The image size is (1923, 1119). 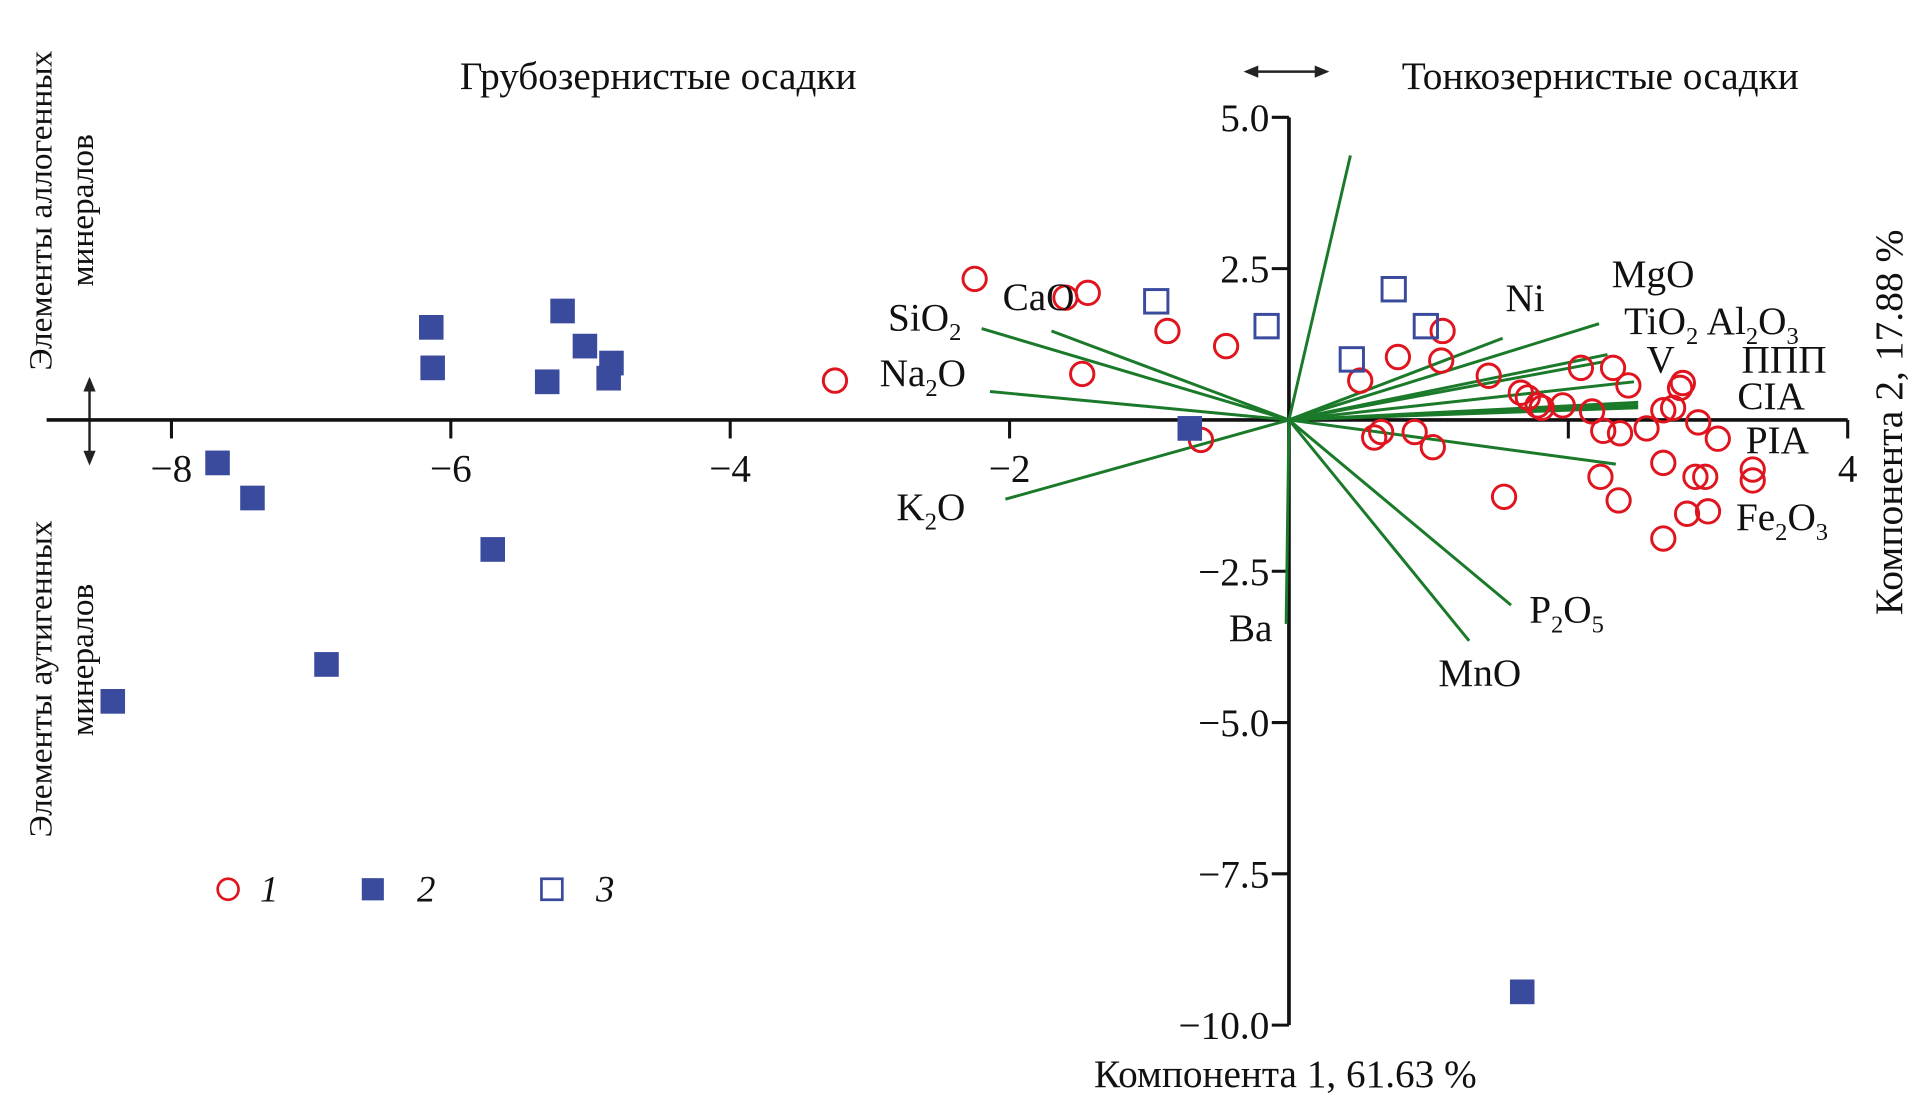 I want to click on loading-vector-mno, so click(x=1379, y=530).